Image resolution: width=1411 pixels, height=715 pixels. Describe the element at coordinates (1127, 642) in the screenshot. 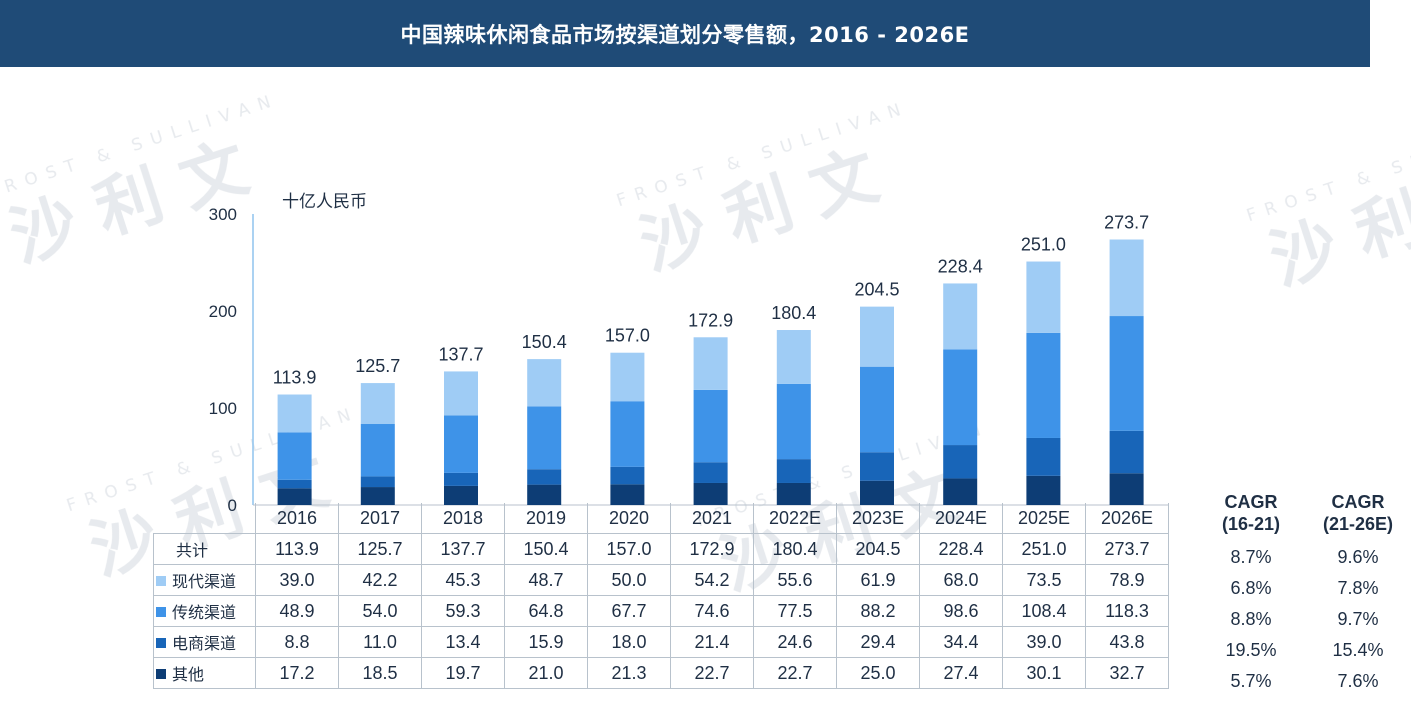

I see `table-cell: 43.8` at that location.